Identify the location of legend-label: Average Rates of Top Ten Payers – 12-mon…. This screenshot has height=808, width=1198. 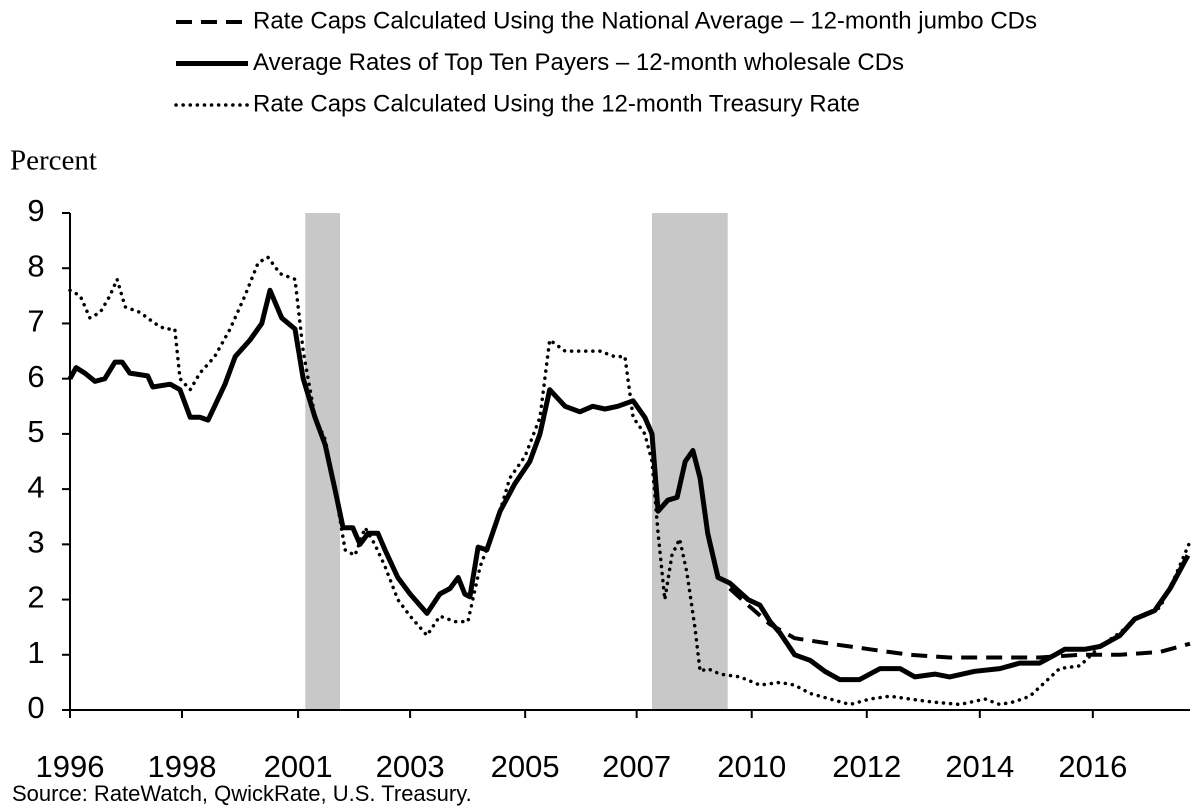
(578, 62).